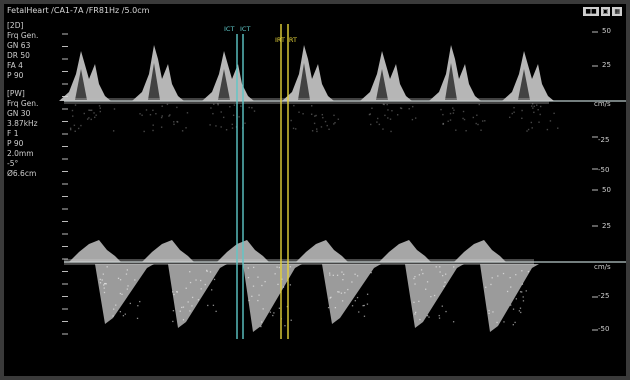 The height and width of the screenshot is (380, 630). Describe the element at coordinates (13, 163) in the screenshot. I see `param-pw-angle: -5°` at that location.